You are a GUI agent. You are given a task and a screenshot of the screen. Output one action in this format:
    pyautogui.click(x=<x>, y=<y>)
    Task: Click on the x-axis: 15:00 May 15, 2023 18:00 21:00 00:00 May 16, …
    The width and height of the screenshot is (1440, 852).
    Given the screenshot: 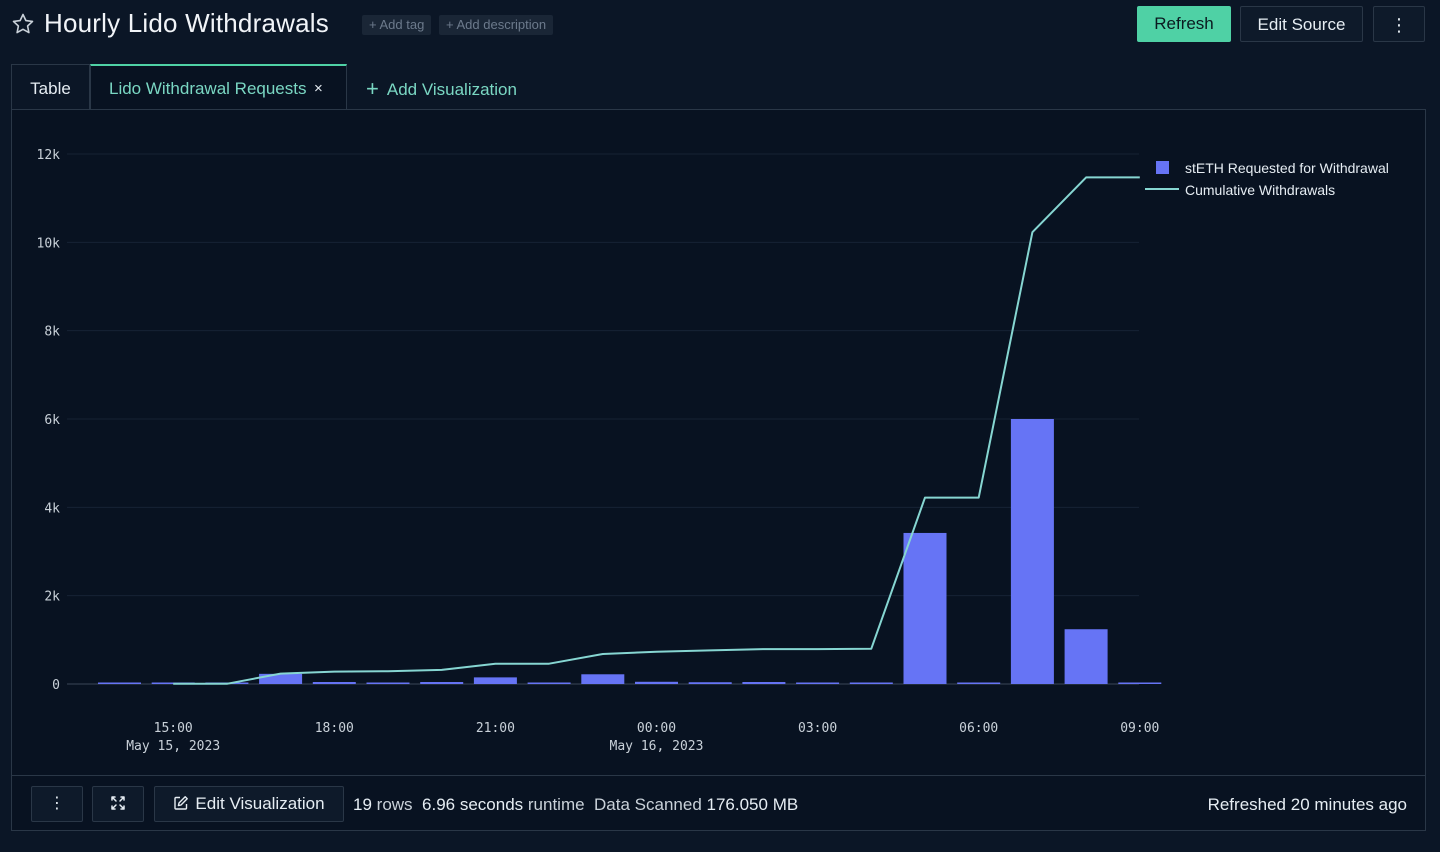 What is the action you would take?
    pyautogui.click(x=642, y=737)
    